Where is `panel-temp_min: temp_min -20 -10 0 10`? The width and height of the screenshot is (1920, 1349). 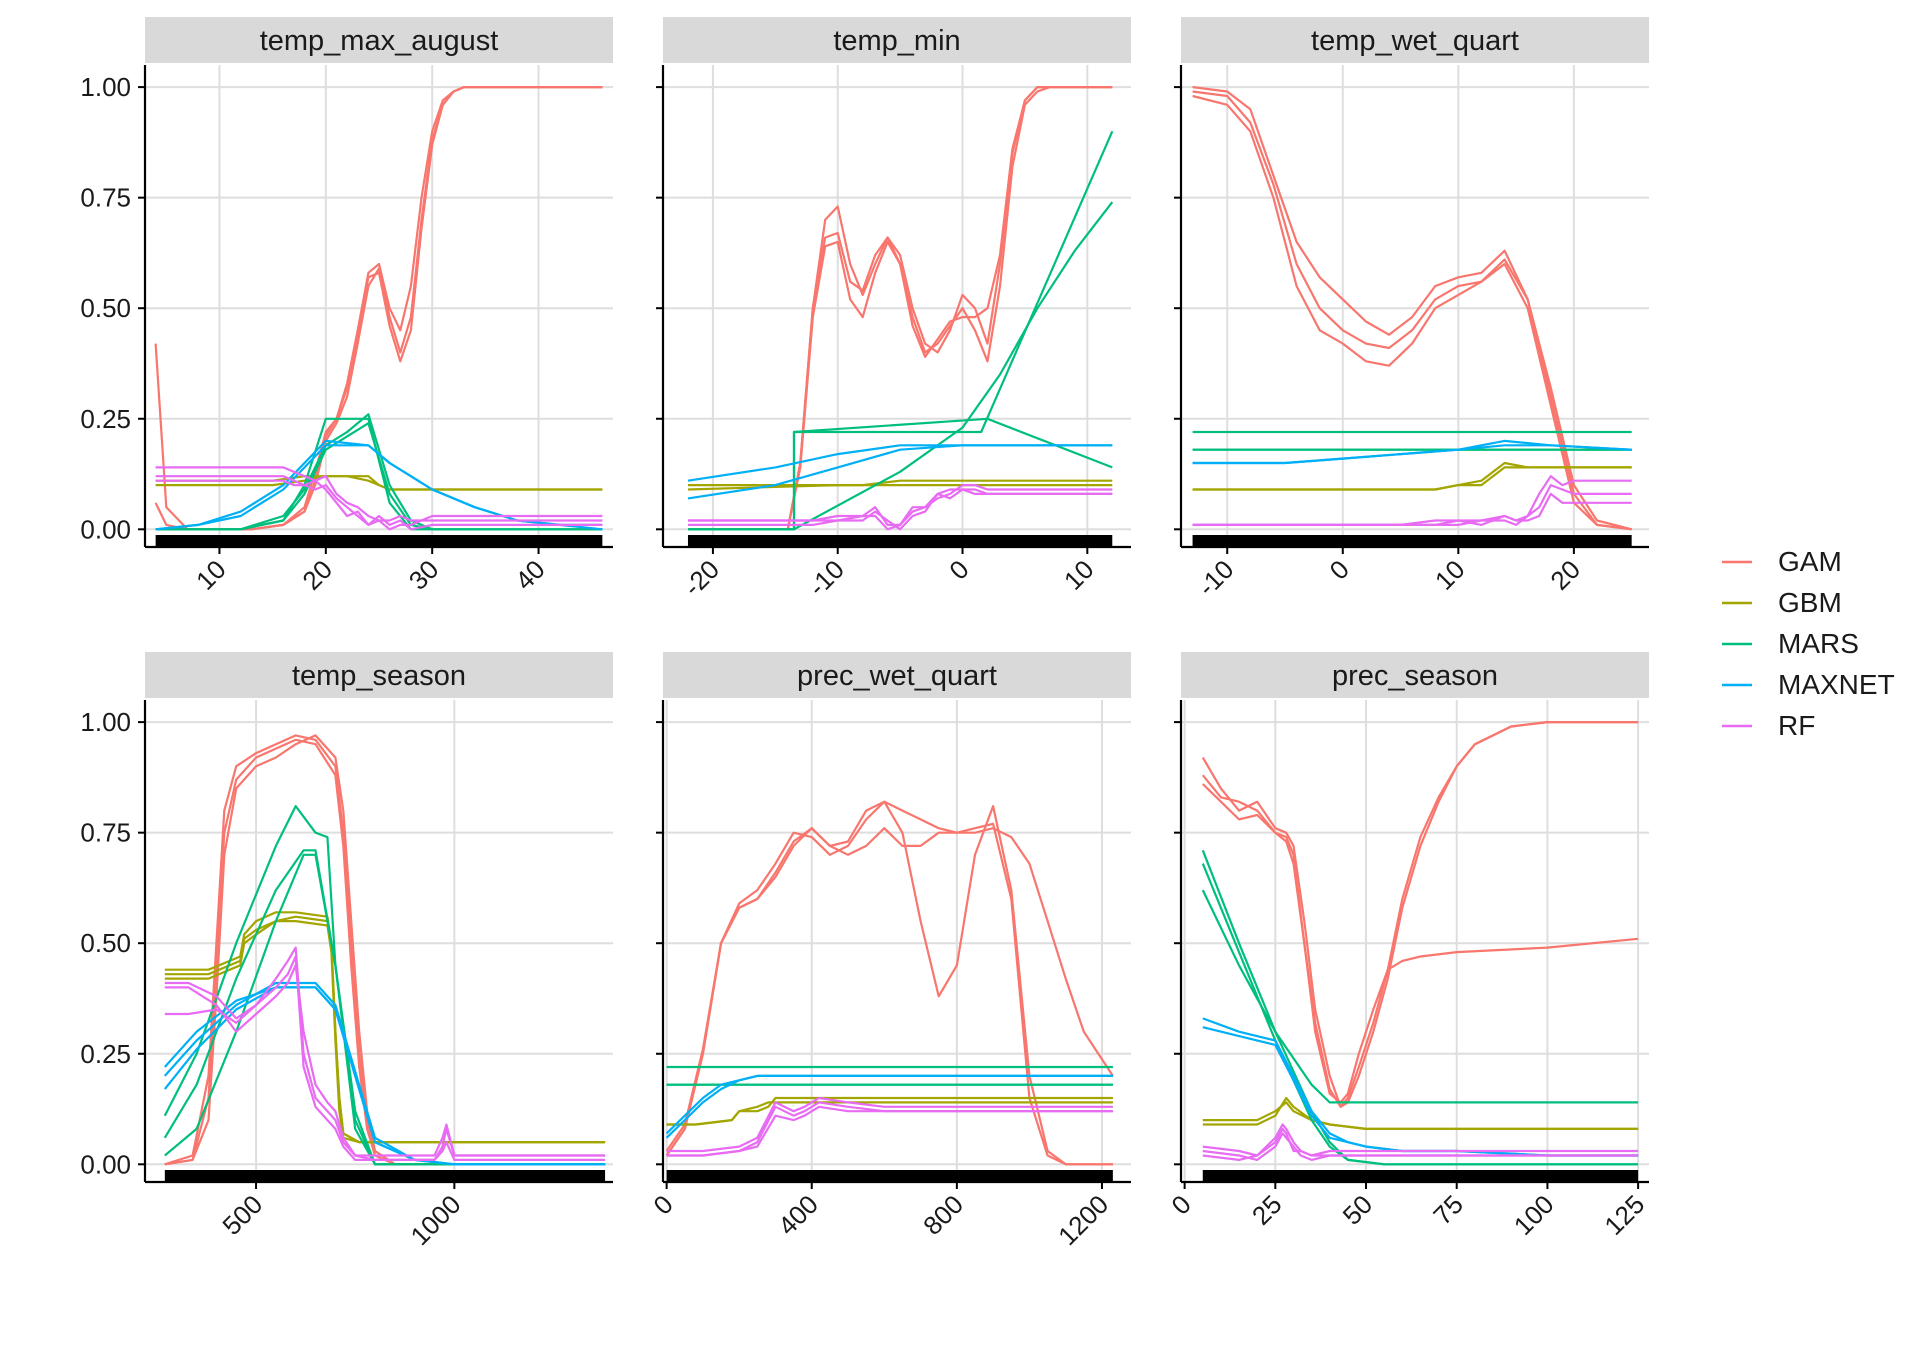
panel-temp_min: temp_min -20 -10 0 10 is located at coordinates (893, 309).